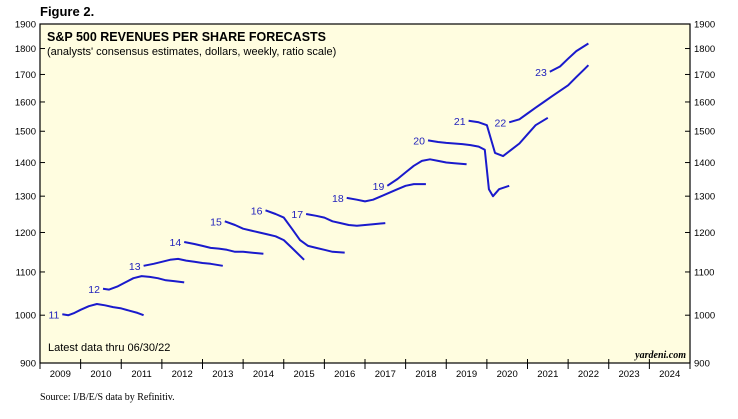 The image size is (738, 419). What do you see at coordinates (107, 397) in the screenshot?
I see `source-note: Source: I/B/E/S data by Refinitiv.` at bounding box center [107, 397].